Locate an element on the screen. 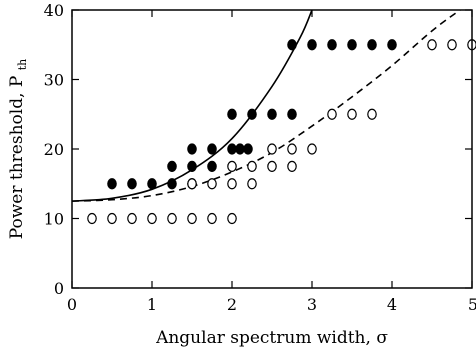 The width and height of the screenshot is (476, 354). y-axis-label-subscript: th is located at coordinates (22, 65).